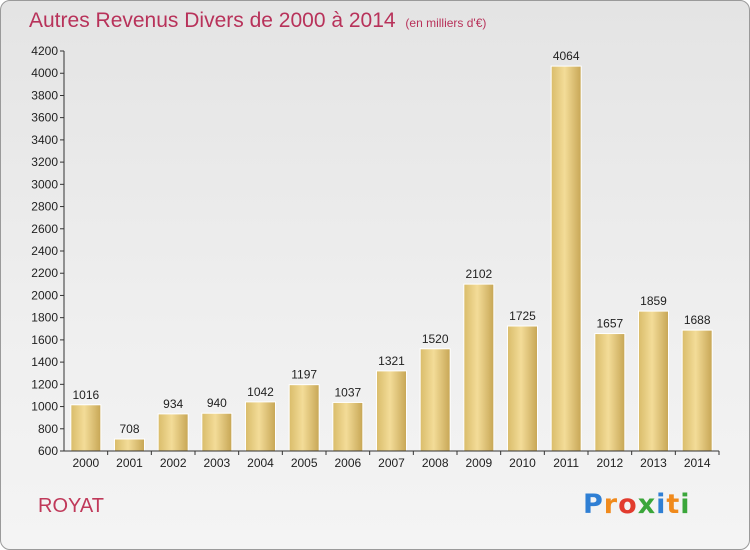 The width and height of the screenshot is (750, 550). What do you see at coordinates (348, 426) in the screenshot?
I see `bar-2006` at bounding box center [348, 426].